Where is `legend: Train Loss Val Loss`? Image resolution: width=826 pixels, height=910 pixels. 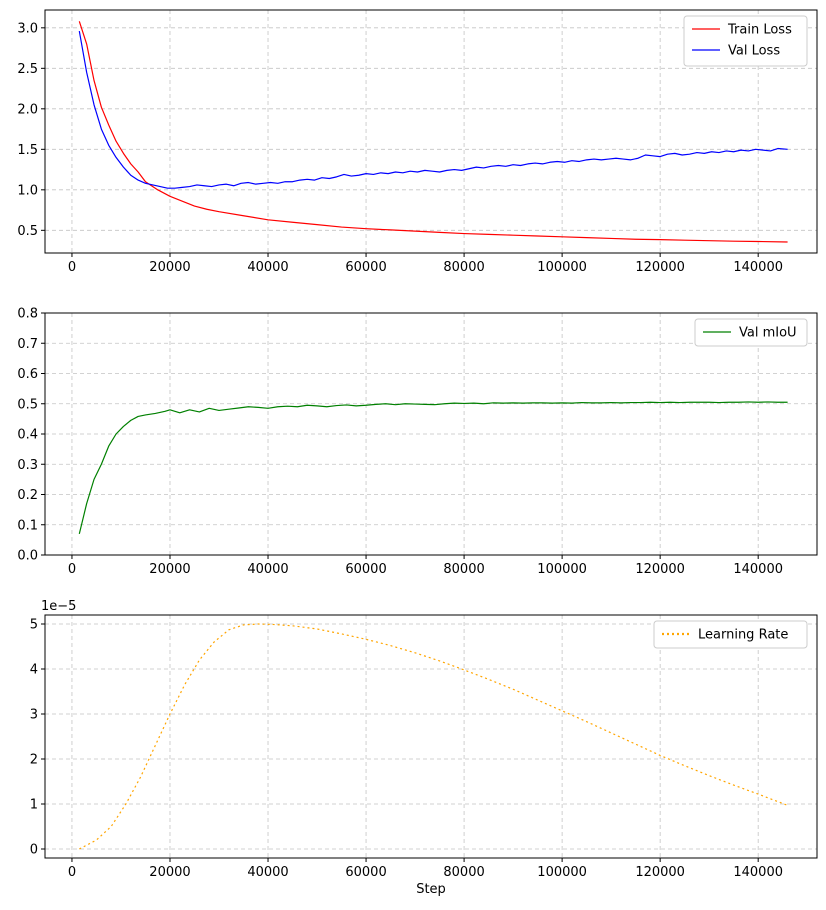 legend: Train Loss Val Loss is located at coordinates (745, 41).